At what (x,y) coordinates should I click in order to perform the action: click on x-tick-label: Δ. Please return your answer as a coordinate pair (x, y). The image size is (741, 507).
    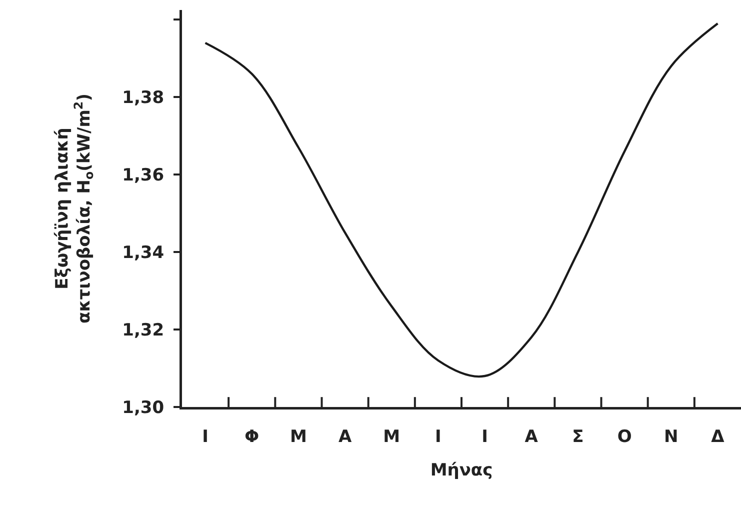
    Looking at the image, I should click on (718, 436).